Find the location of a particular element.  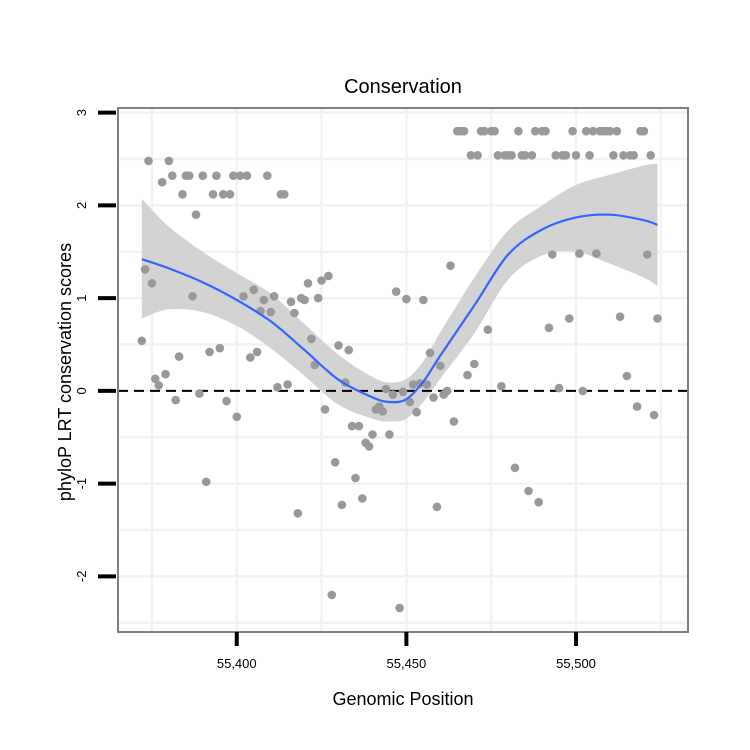

y-tick-label: -2 is located at coordinates (81, 577).